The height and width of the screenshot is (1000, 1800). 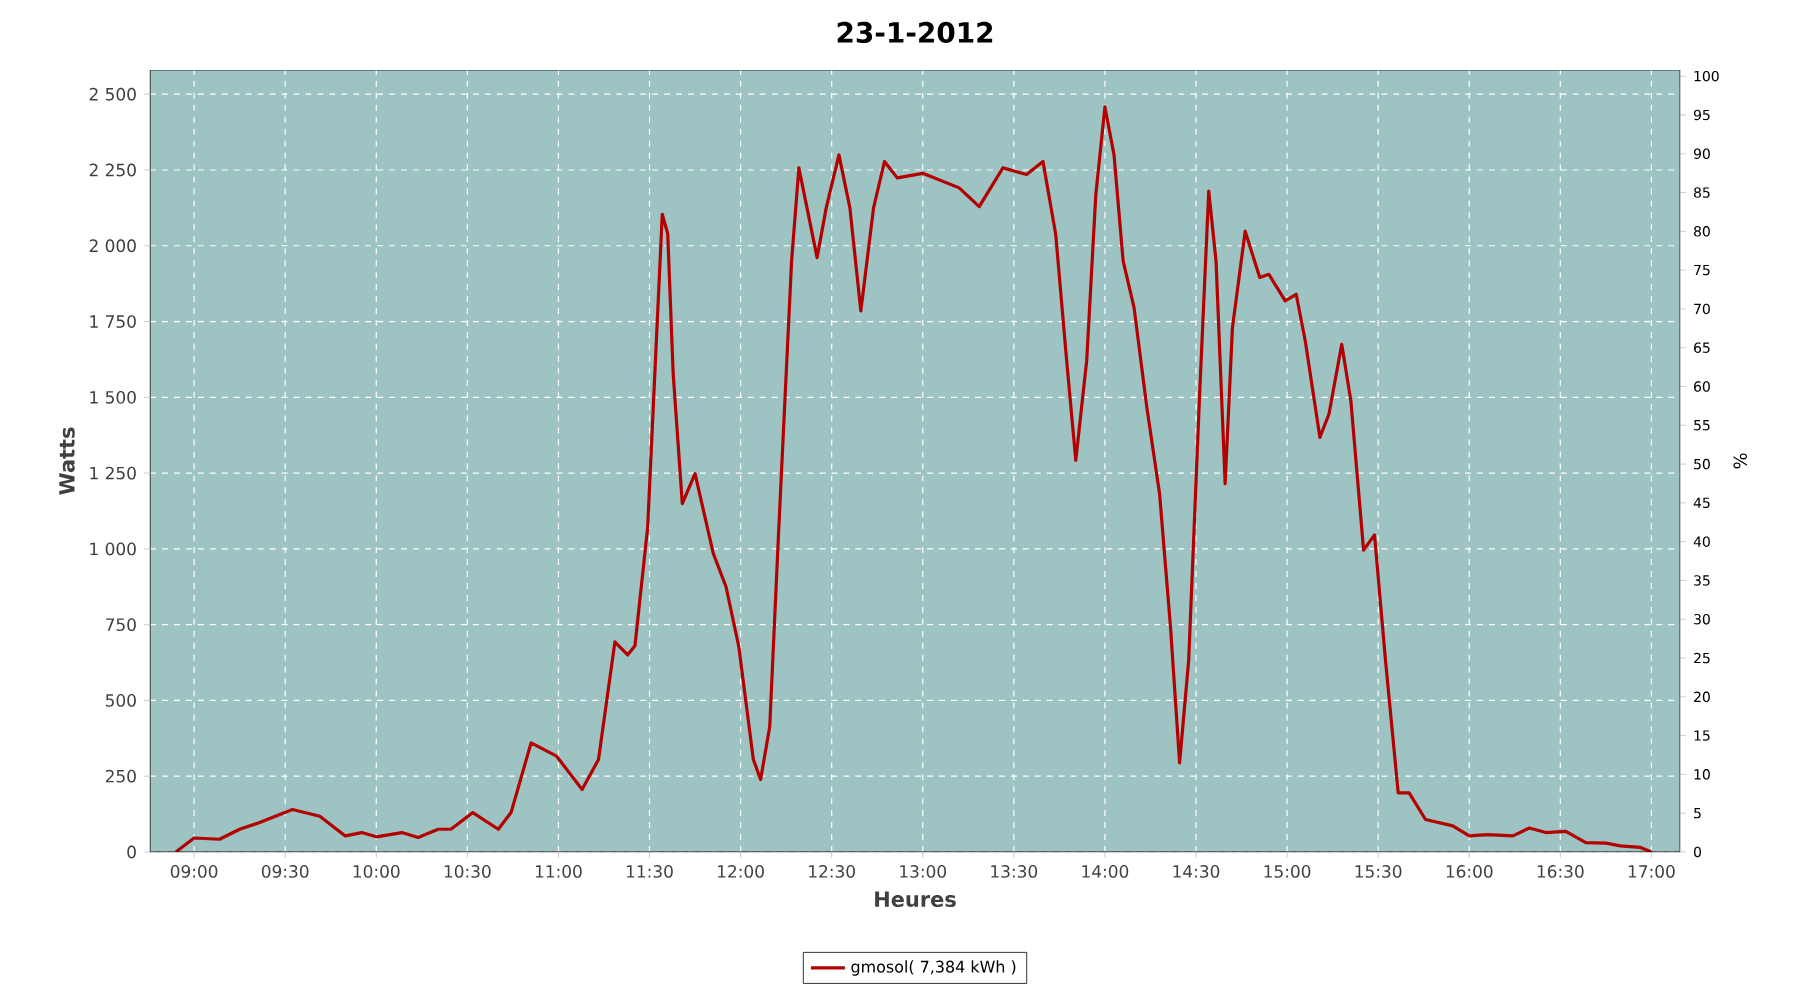 What do you see at coordinates (1560, 871) in the screenshot?
I see `x-tick-label: 16:30` at bounding box center [1560, 871].